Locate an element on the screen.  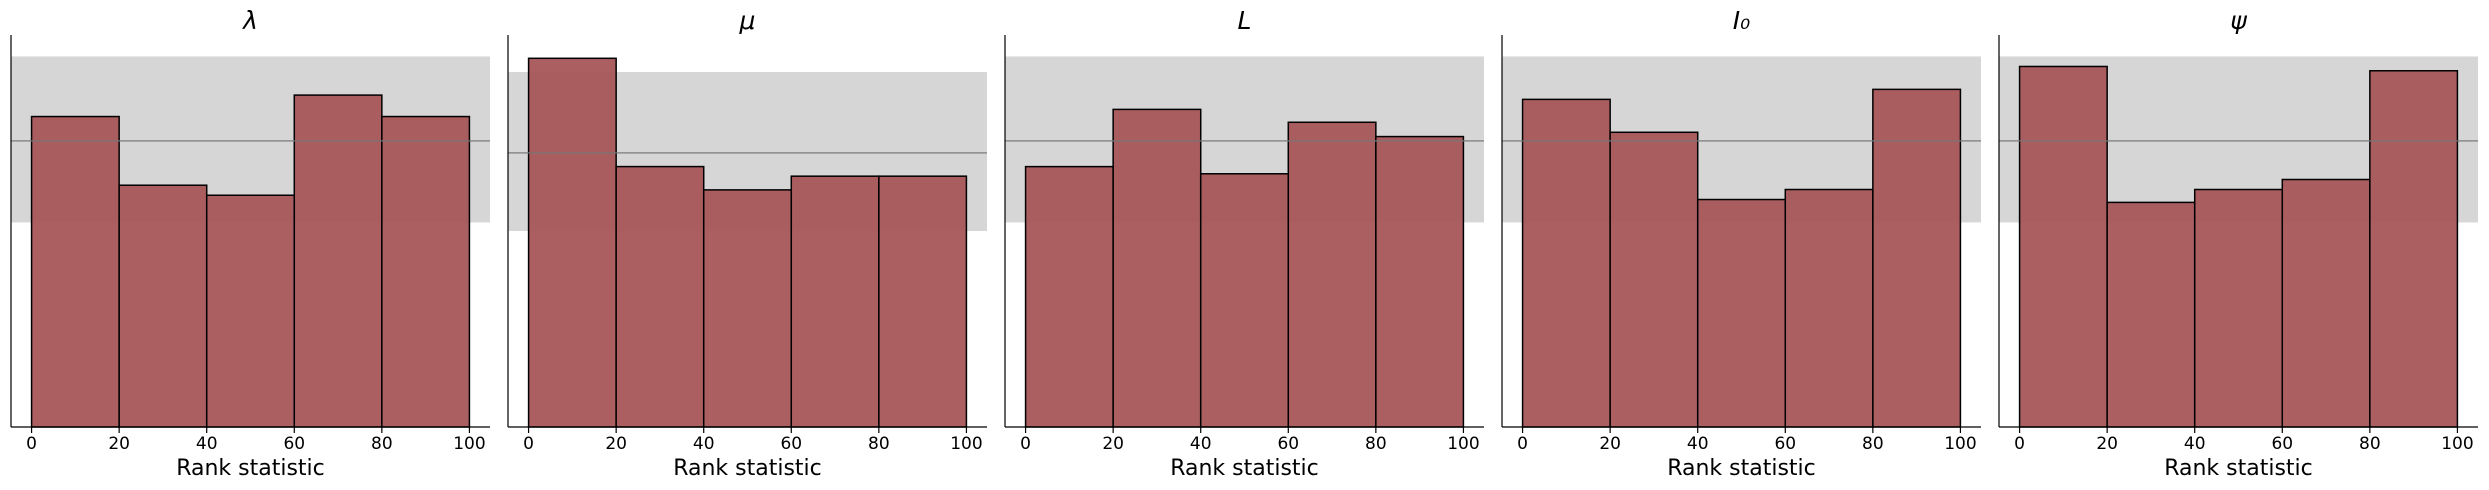
panel-title: L is located at coordinates (1245, 20).